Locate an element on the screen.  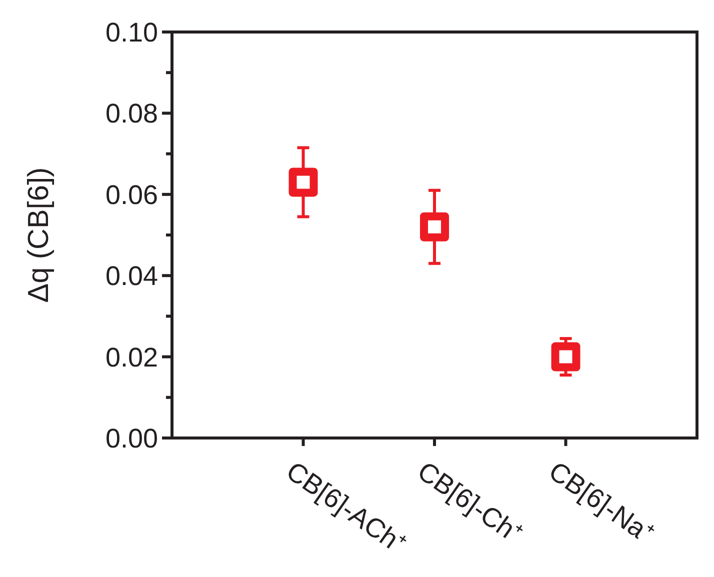
y-tick-label: 0.06 is located at coordinates (131, 195).